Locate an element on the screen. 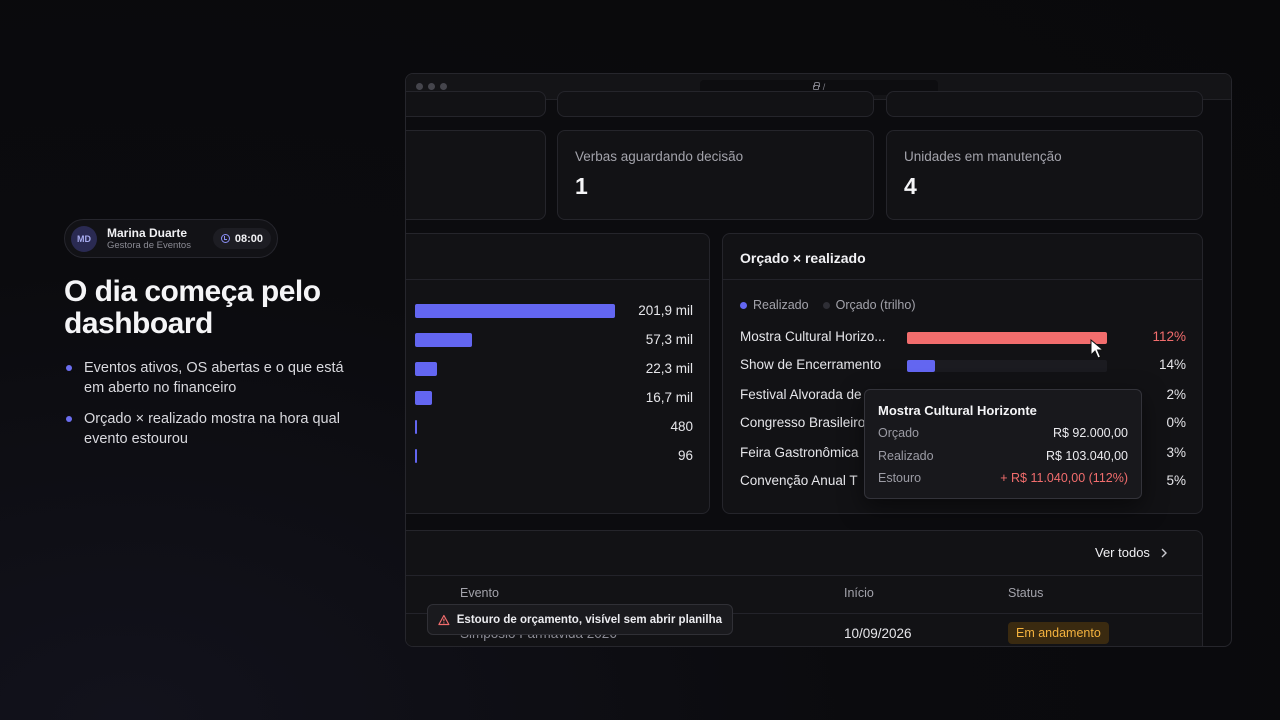 This screenshot has width=1280, height=720. time-pill: 08:00 is located at coordinates (241, 238).